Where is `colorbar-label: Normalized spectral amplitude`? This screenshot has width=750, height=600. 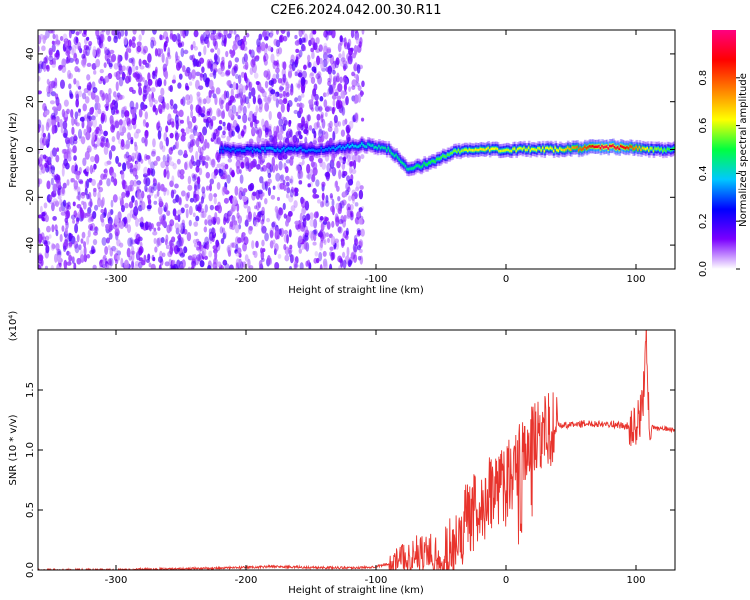 colorbar-label: Normalized spectral amplitude is located at coordinates (743, 150).